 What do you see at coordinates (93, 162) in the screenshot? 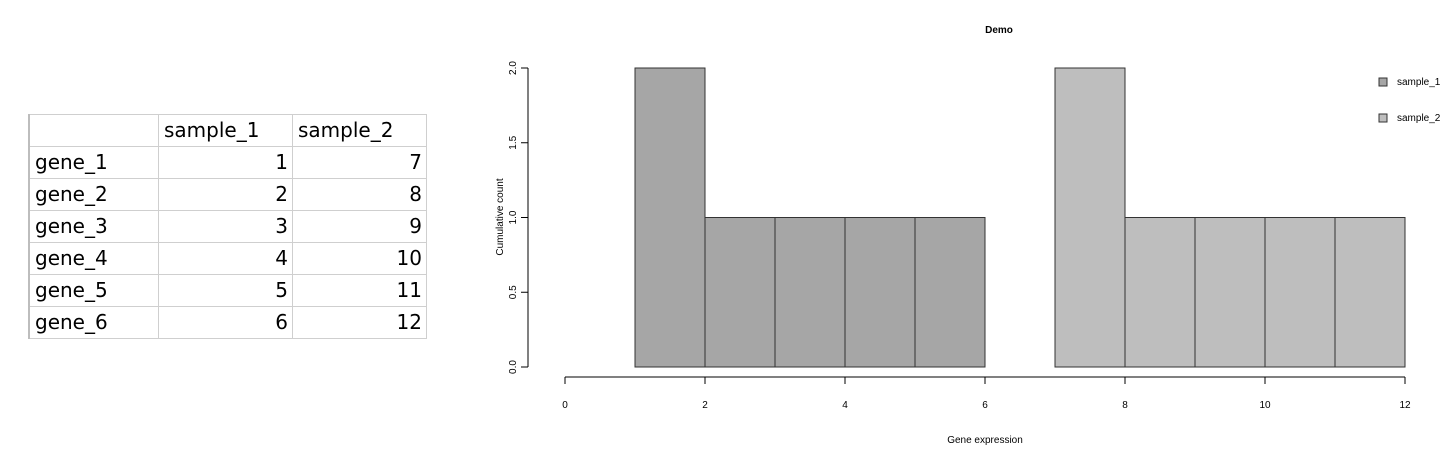
I see `gene-name-cell: gene_1` at bounding box center [93, 162].